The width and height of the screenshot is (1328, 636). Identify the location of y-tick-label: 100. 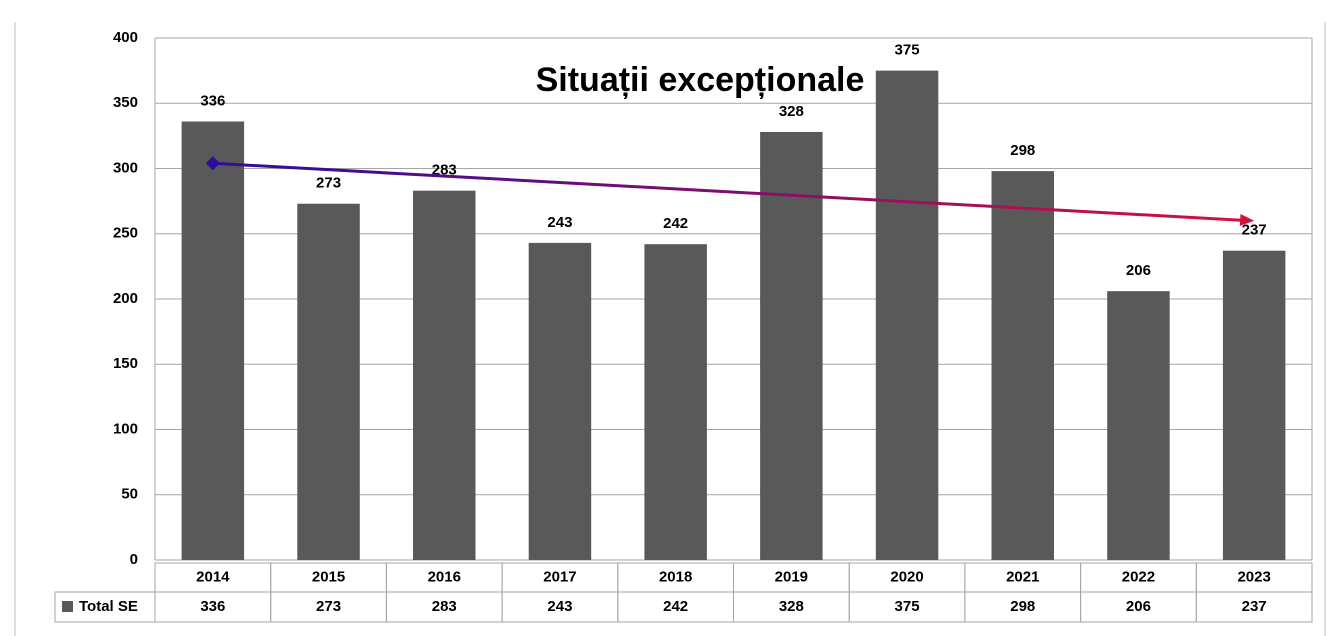
(125, 428).